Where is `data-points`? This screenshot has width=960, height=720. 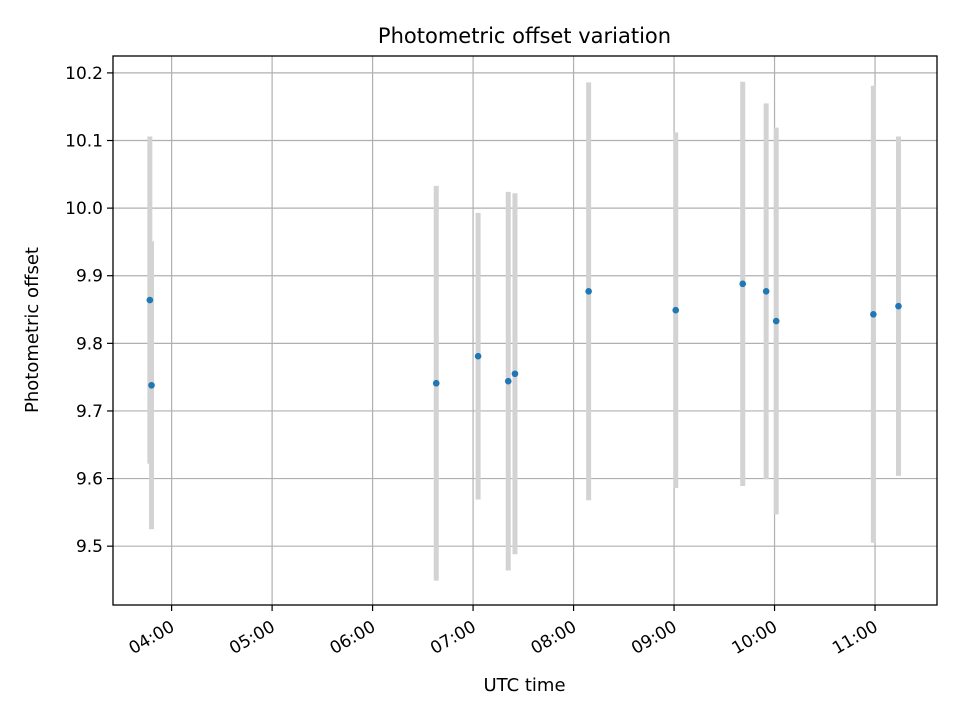 data-points is located at coordinates (524, 334).